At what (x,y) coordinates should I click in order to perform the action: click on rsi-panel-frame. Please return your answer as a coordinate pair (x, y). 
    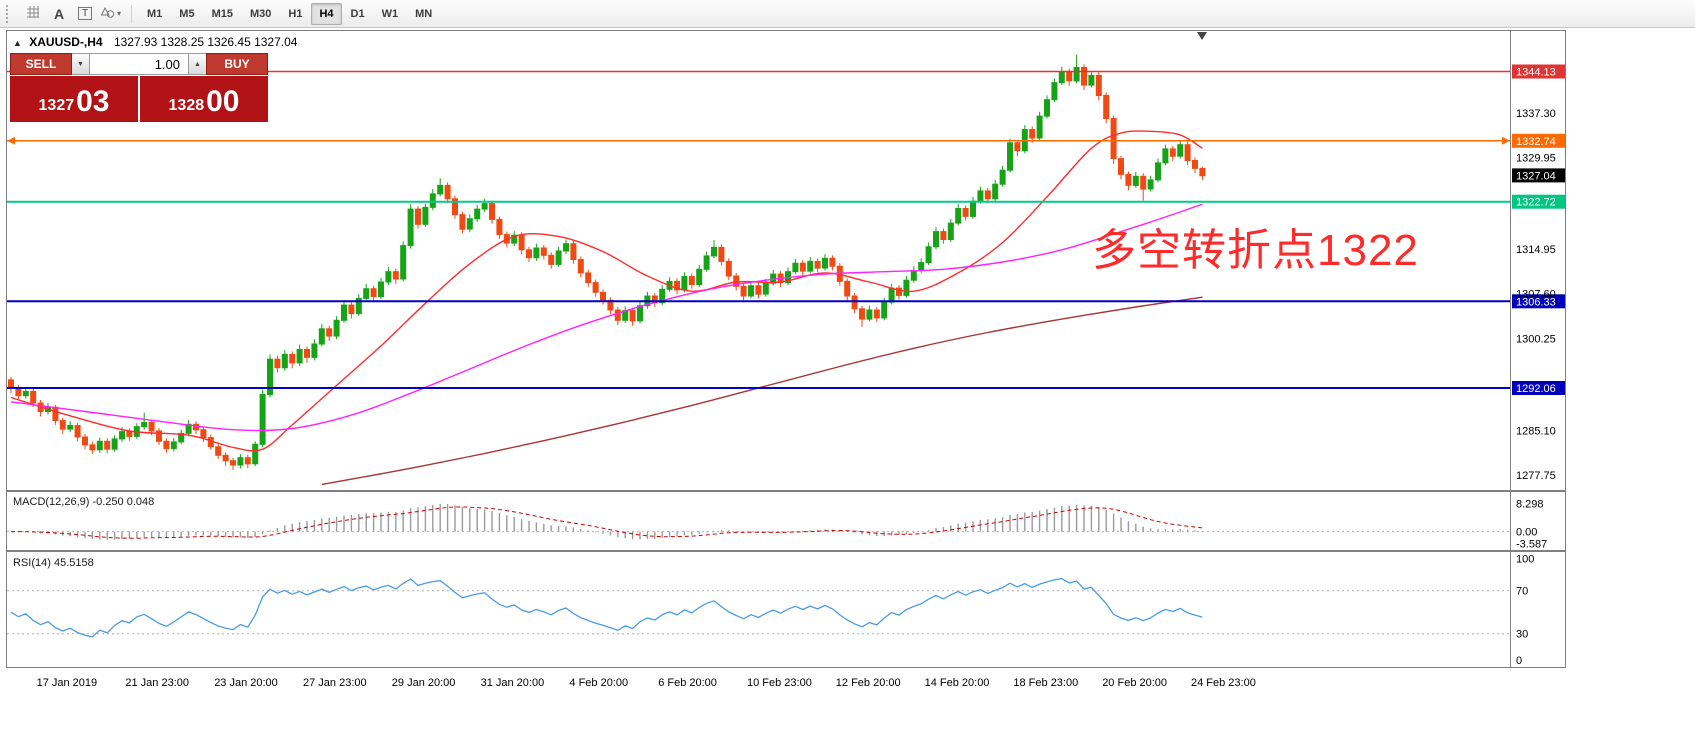
    Looking at the image, I should click on (786, 609).